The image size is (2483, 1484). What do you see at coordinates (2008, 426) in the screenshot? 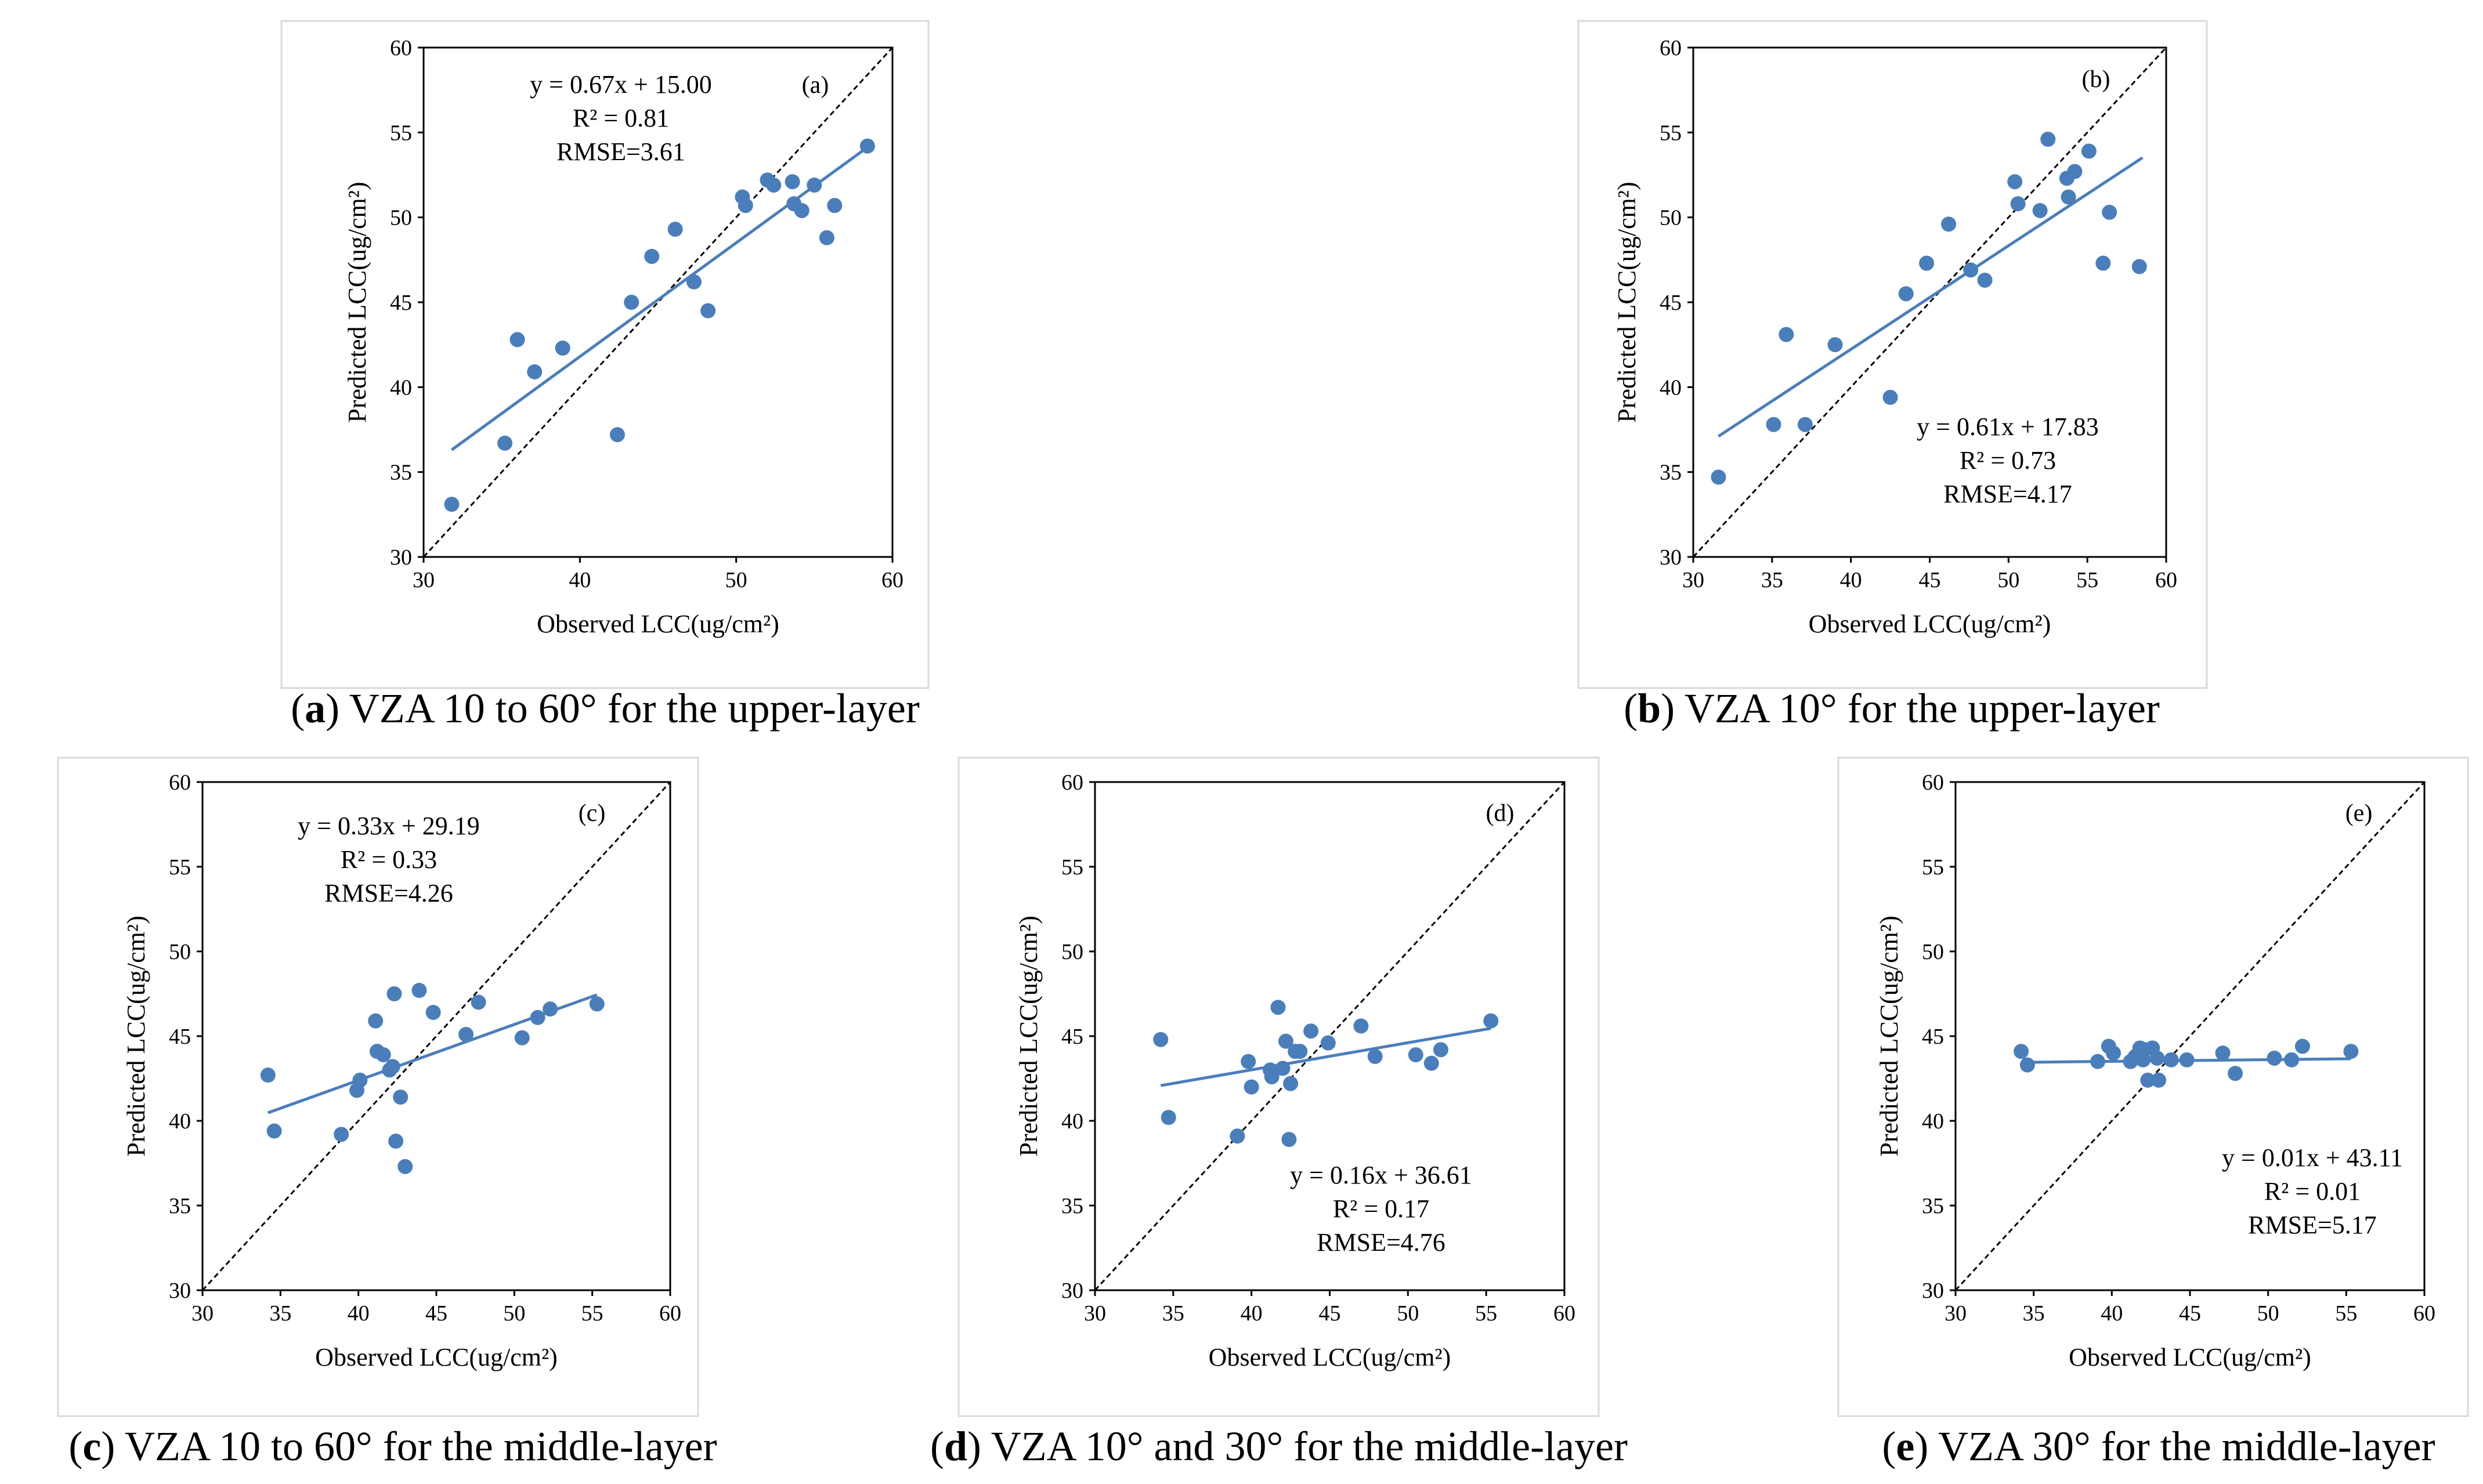
I see `equation-line: y = 0.61x + 17.83` at bounding box center [2008, 426].